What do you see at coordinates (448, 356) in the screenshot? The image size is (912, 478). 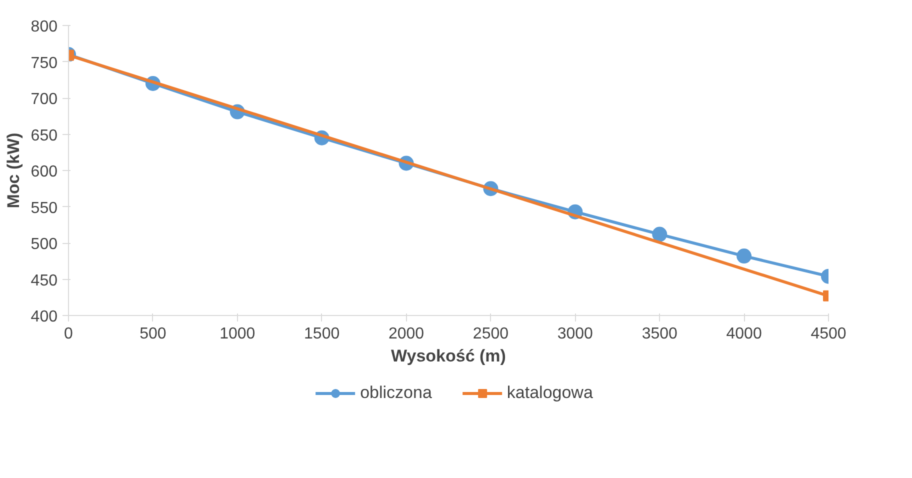 I see `x-axis-title: Wysokość (m)` at bounding box center [448, 356].